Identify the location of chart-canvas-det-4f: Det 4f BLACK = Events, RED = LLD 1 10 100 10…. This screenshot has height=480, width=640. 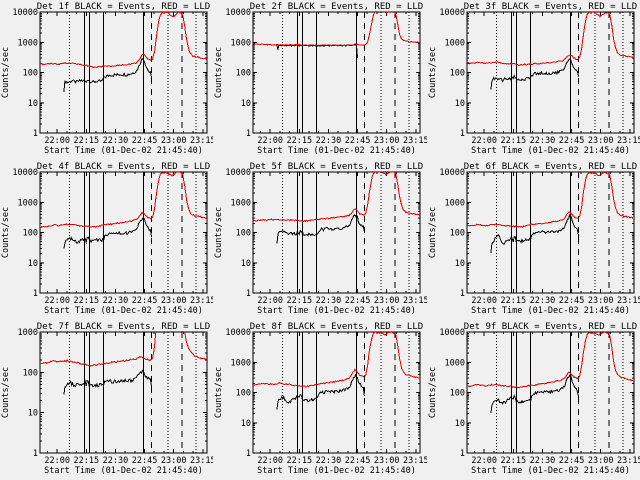
(108, 239).